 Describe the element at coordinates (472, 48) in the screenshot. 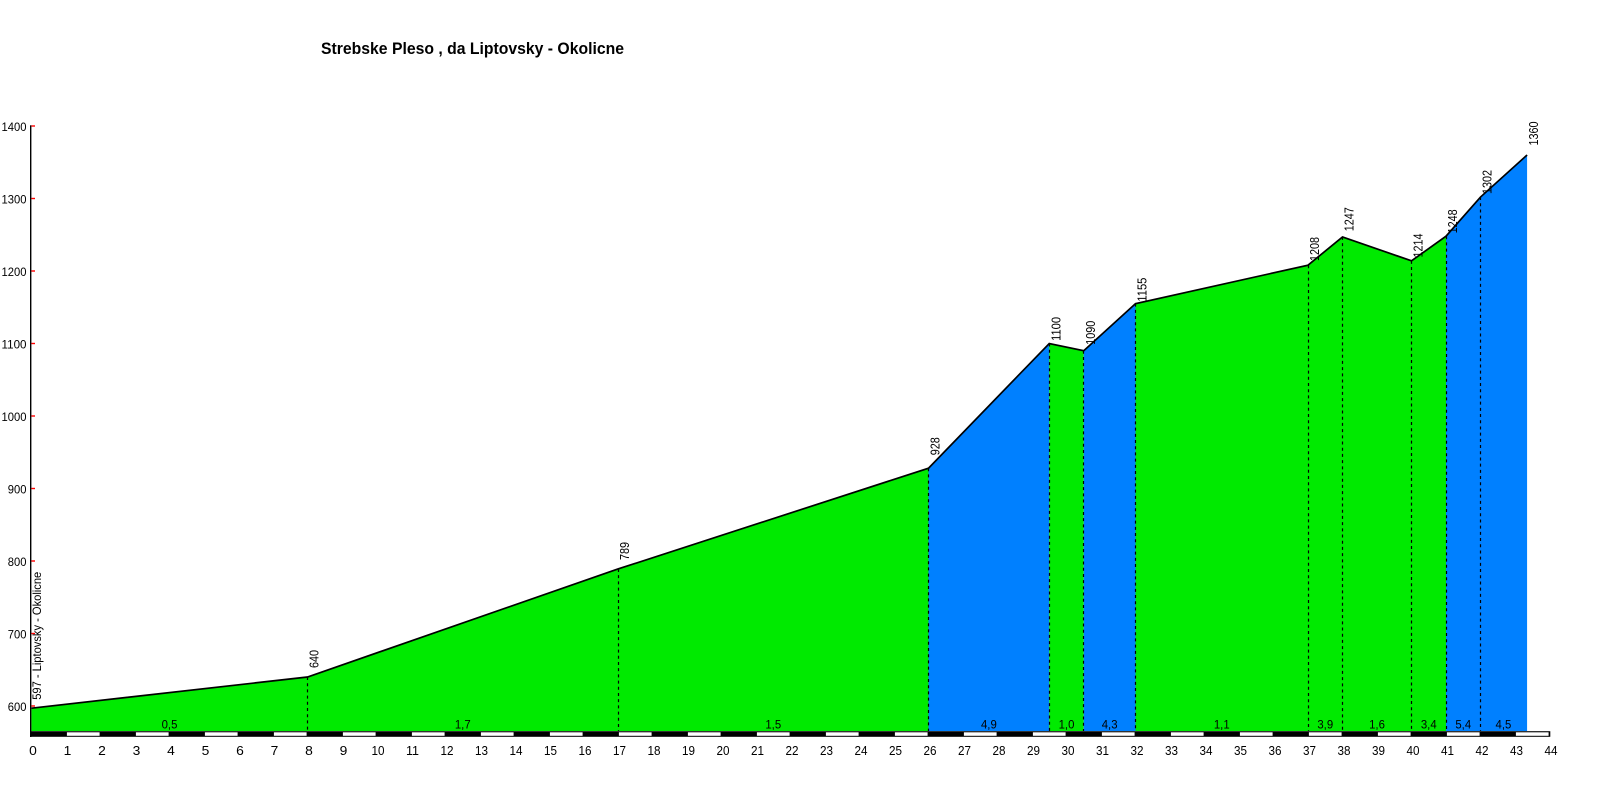

I see `svg-text:Strebske Pleso , da Liptovsky: Strebske Pleso , da Liptovsky - Okolicne` at that location.